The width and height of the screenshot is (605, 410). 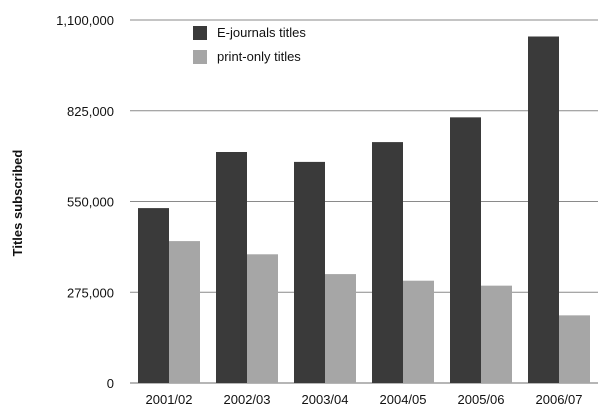 I want to click on y-axis-label: Titles subscribed, so click(x=17, y=203).